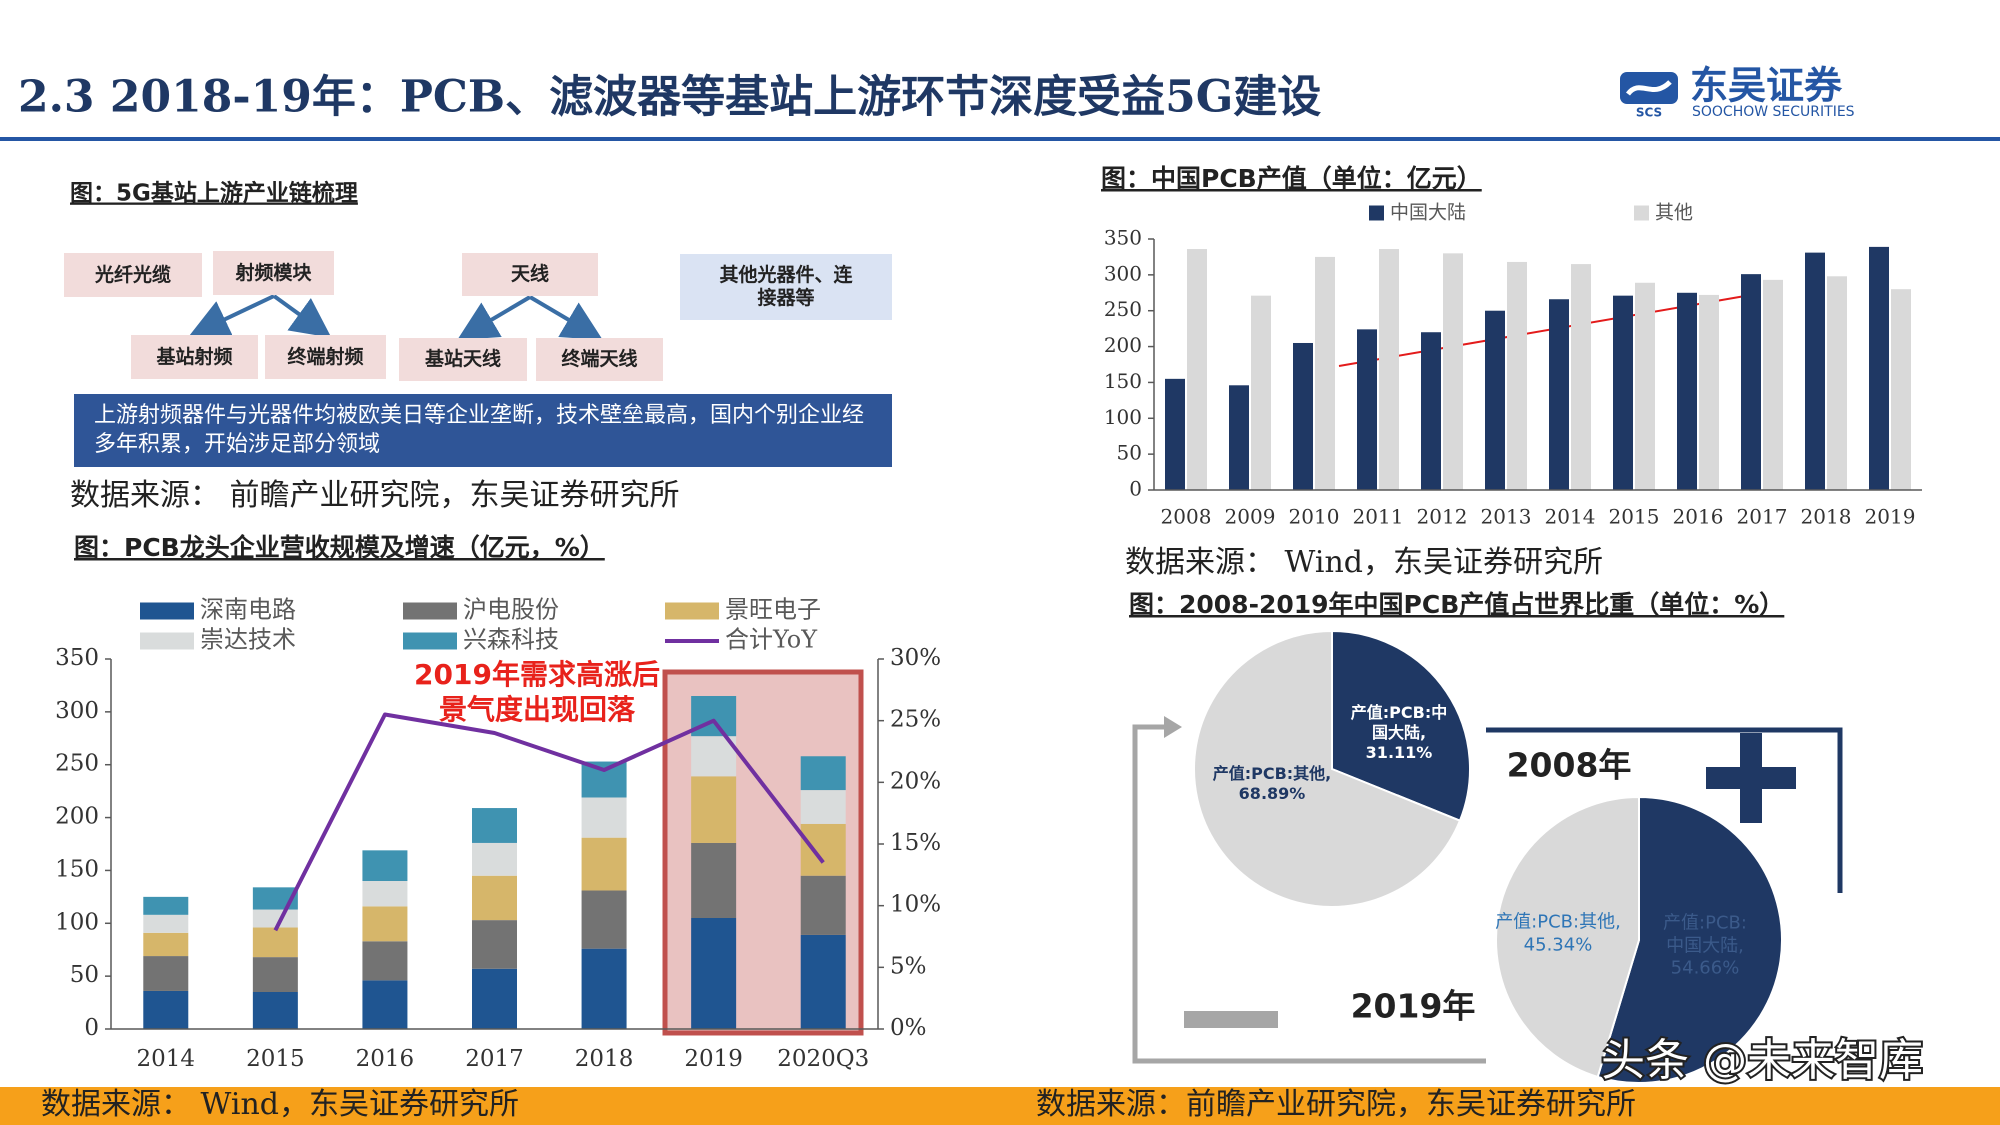 The height and width of the screenshot is (1125, 2000). I want to click on y-tick-label: 150, so click(77, 869).